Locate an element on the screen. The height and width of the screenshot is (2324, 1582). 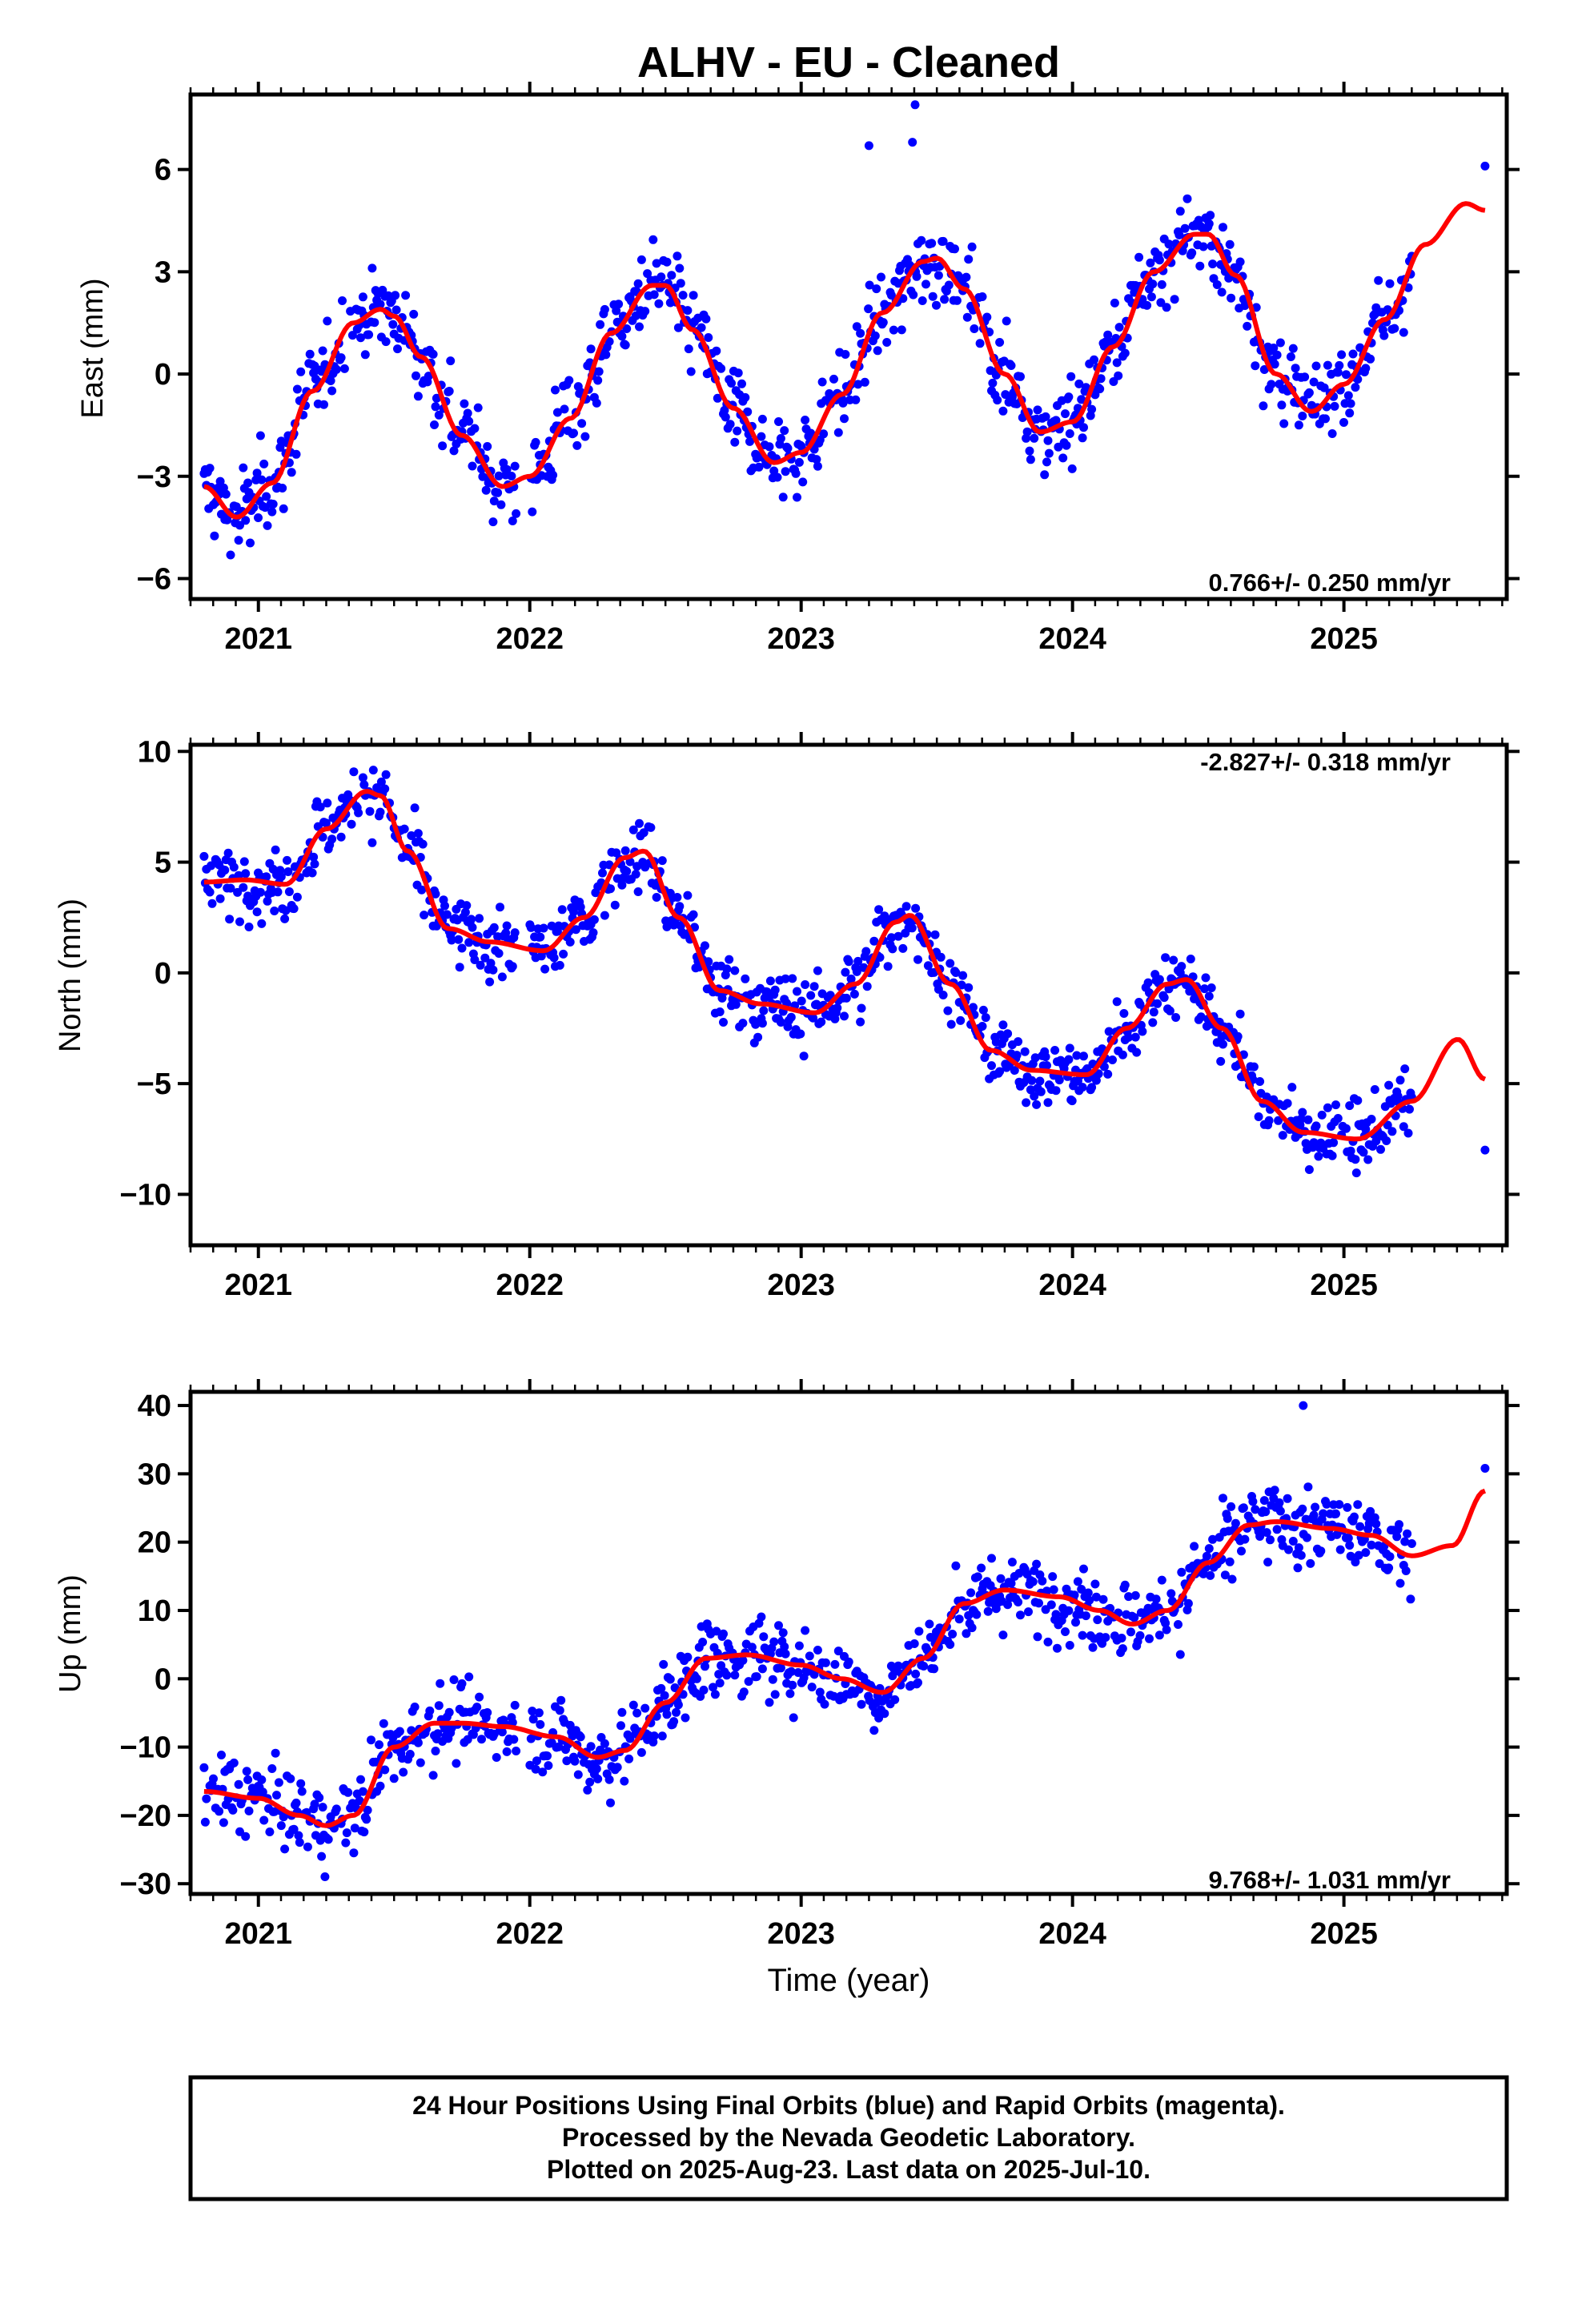
footer-frame is located at coordinates (848, 2138).